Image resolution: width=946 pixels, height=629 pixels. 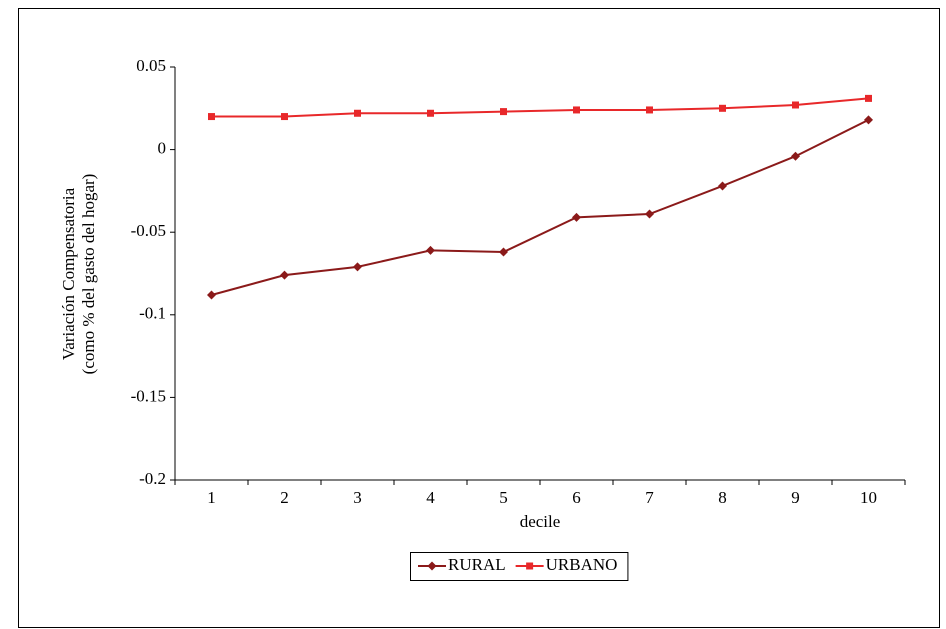 What do you see at coordinates (540, 521) in the screenshot?
I see `x-axis-title: decile` at bounding box center [540, 521].